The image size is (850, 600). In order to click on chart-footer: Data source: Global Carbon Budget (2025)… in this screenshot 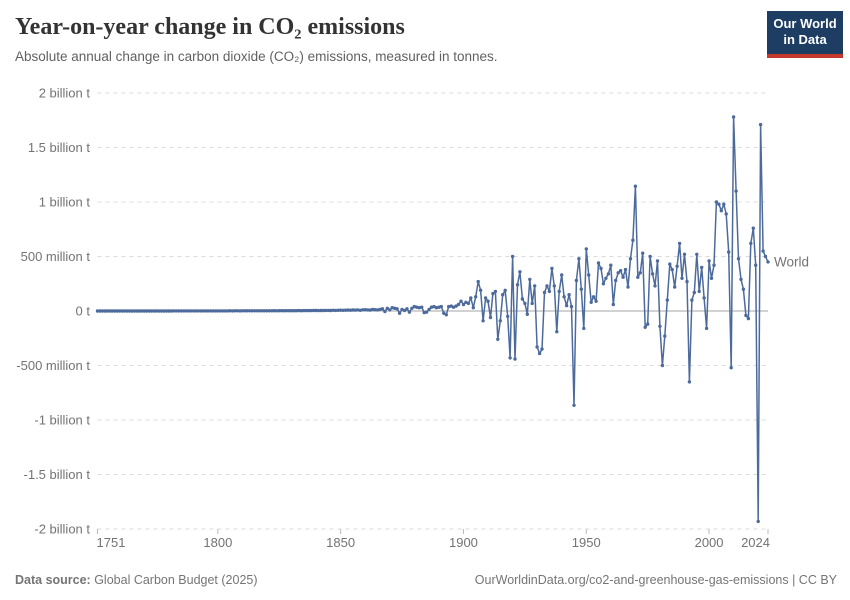, I will do `click(426, 580)`.